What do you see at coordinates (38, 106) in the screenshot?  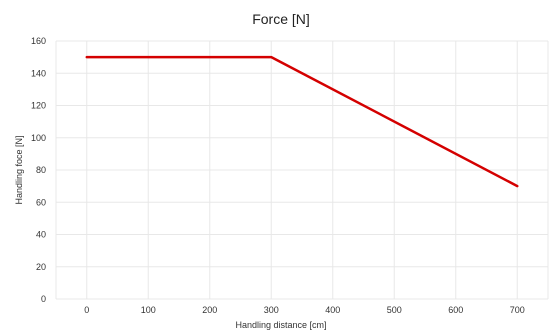 I see `y-tick-label: 120` at bounding box center [38, 106].